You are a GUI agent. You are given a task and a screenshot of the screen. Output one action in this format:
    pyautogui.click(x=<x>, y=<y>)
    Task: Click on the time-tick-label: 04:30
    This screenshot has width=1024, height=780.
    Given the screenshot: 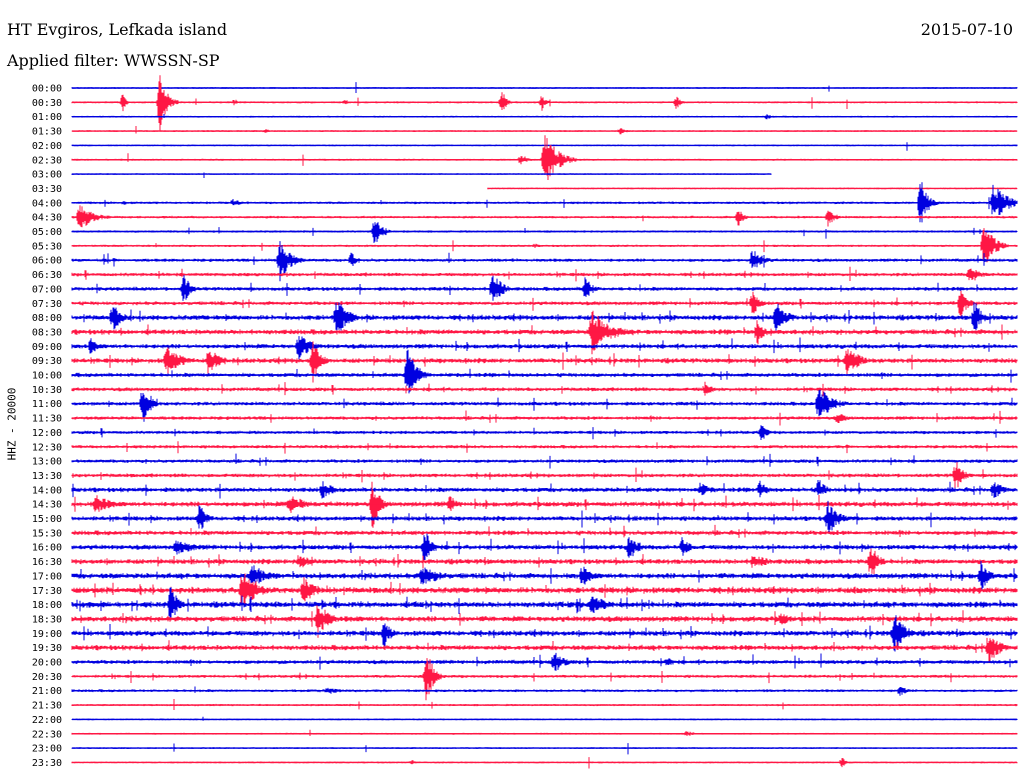 What is the action you would take?
    pyautogui.click(x=47, y=218)
    